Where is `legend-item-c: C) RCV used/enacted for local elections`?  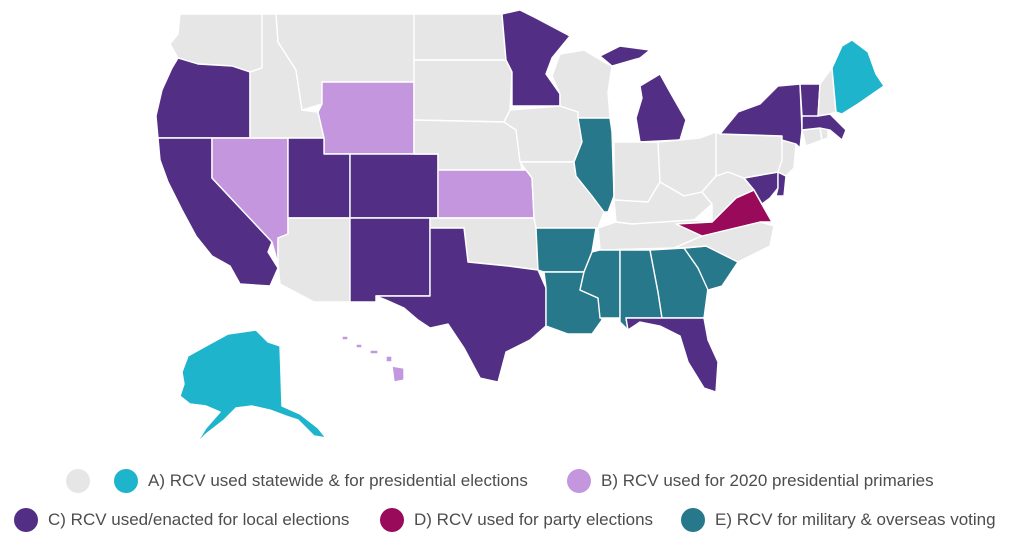 legend-item-c: C) RCV used/enacted for local elections is located at coordinates (181, 520).